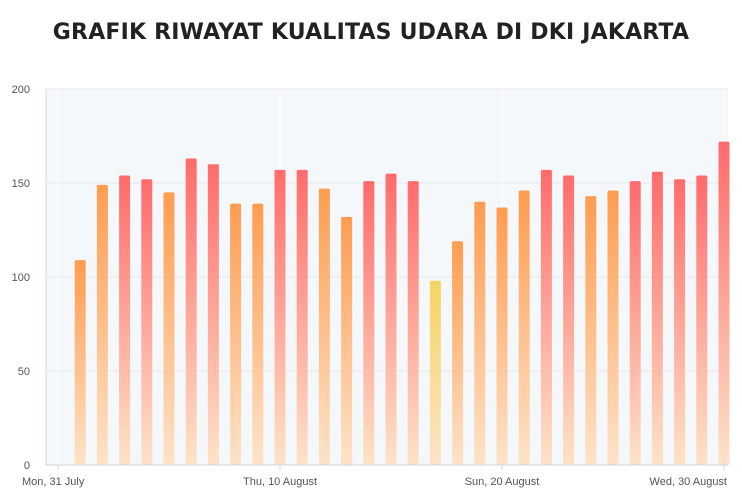  I want to click on x-tick-label: Sun, 20 August, so click(502, 482).